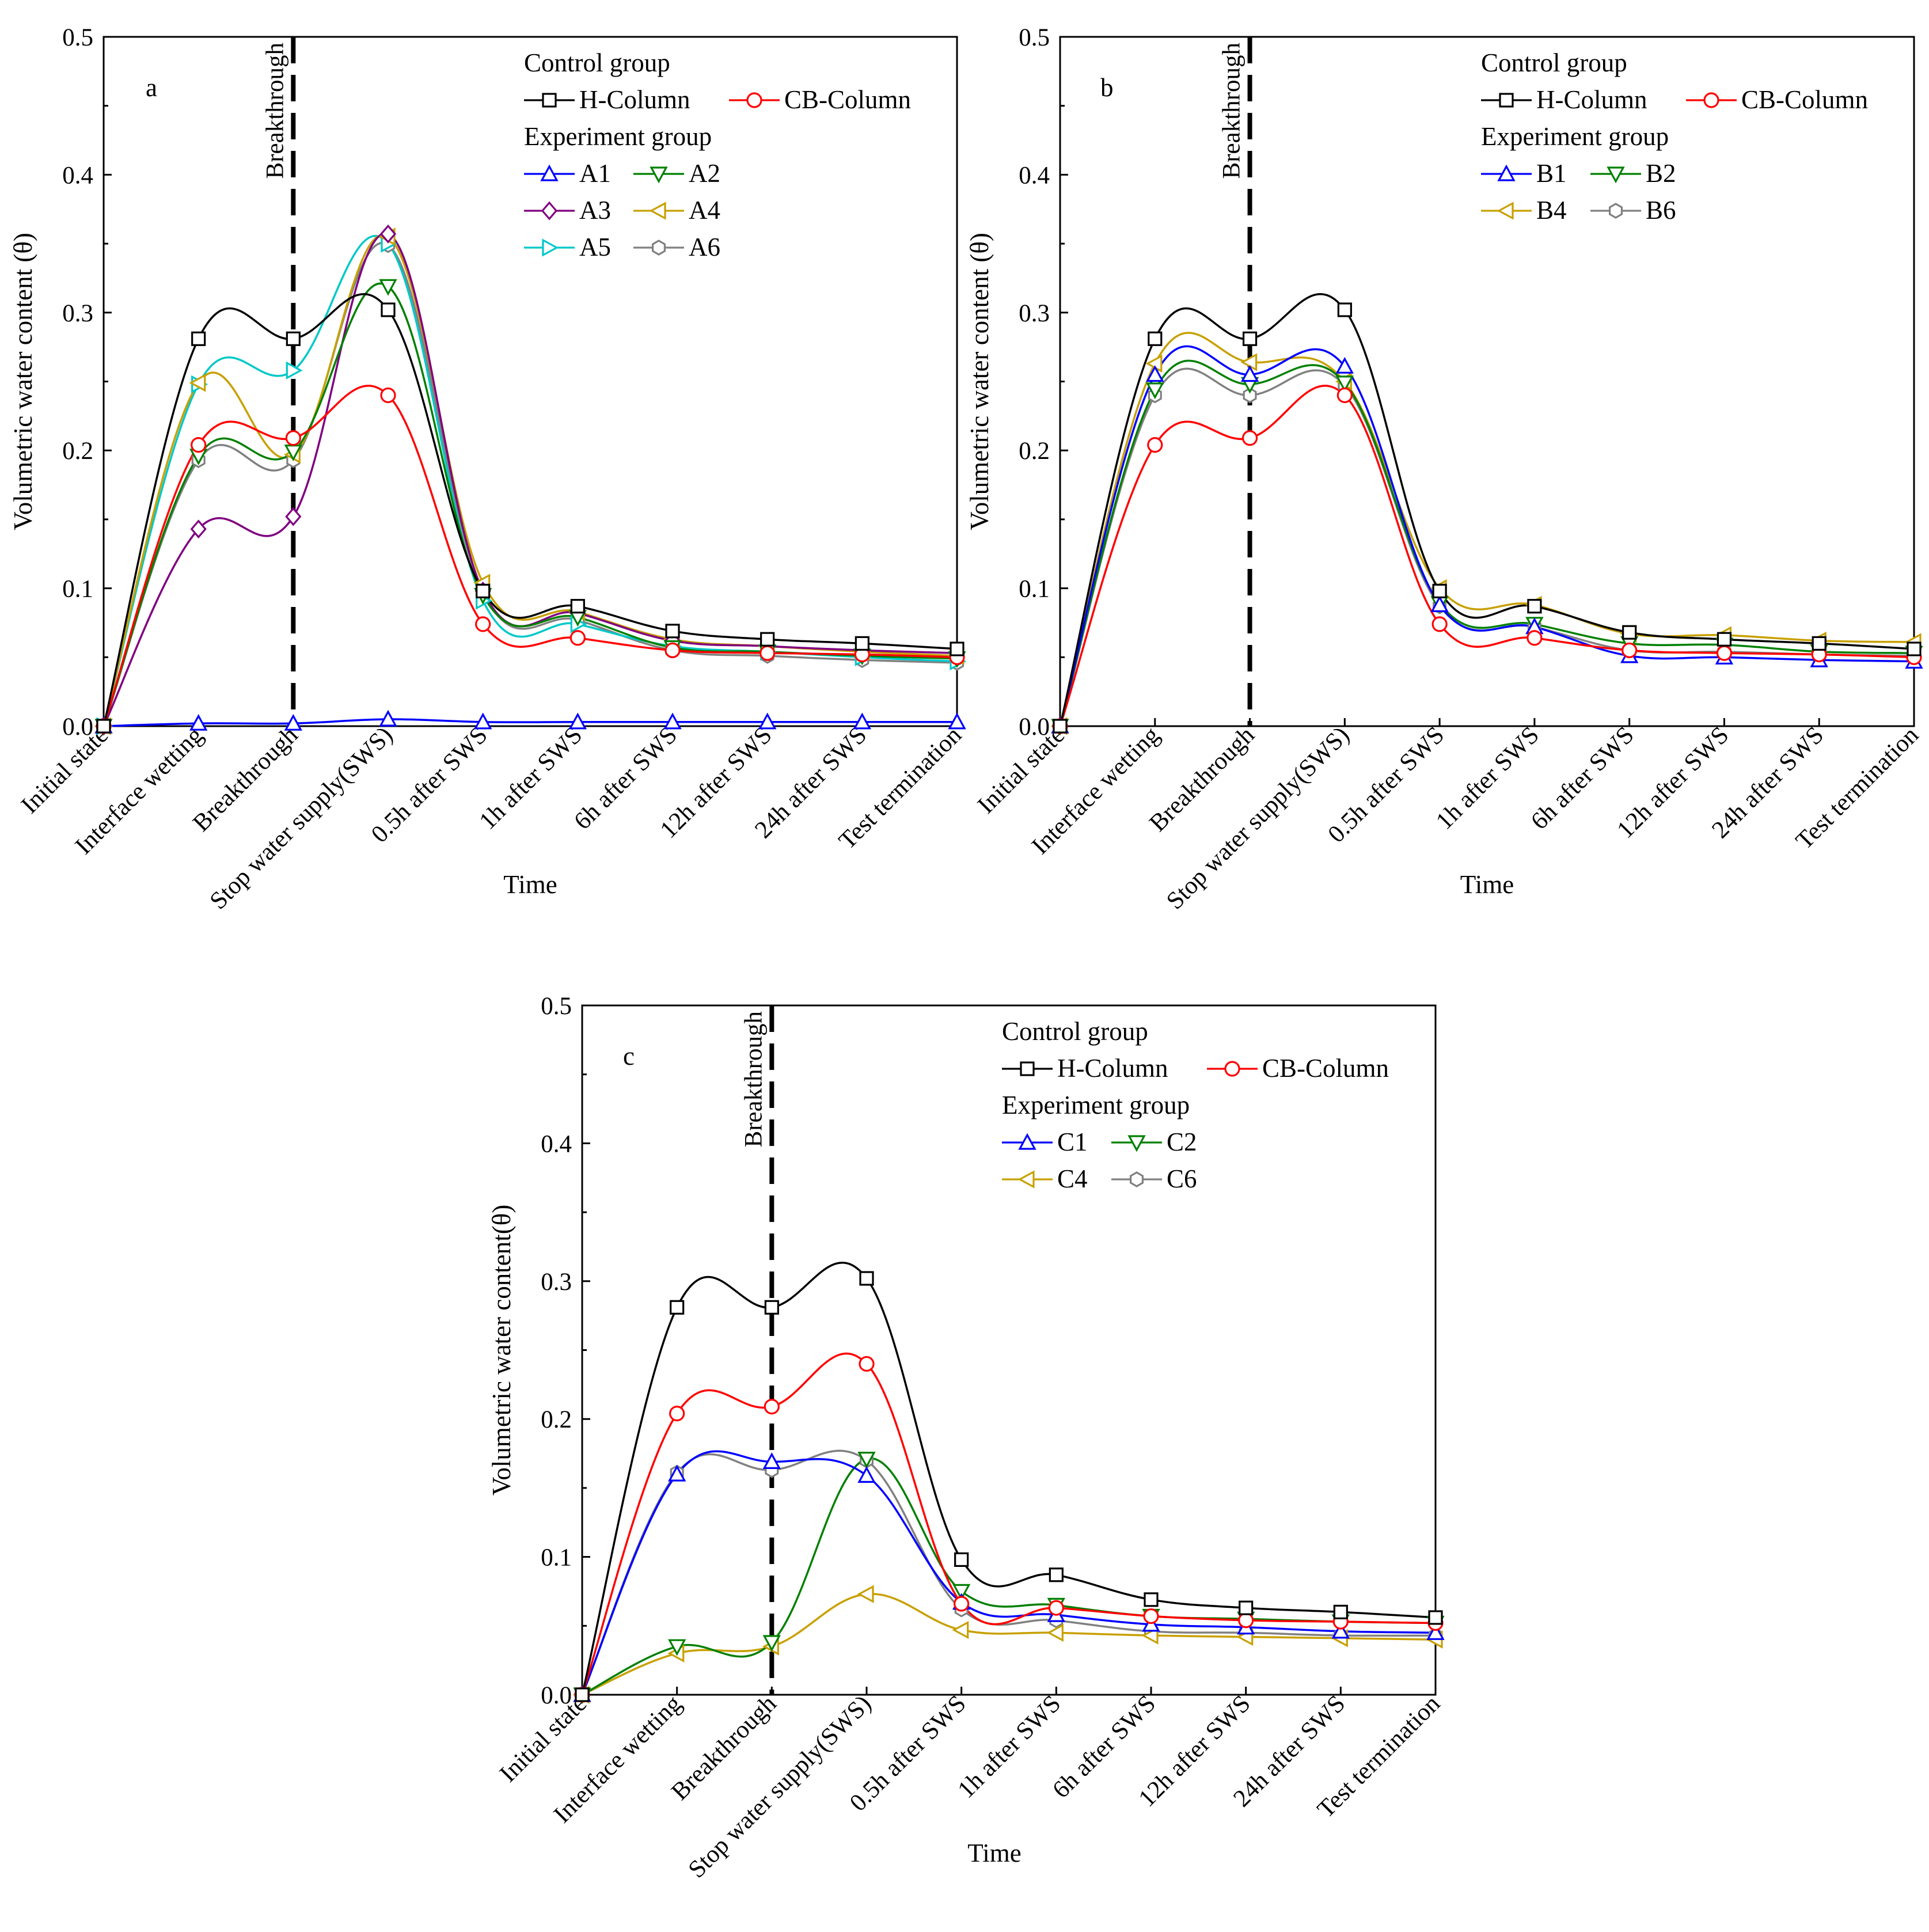 The image size is (1929, 1932). What do you see at coordinates (77, 175) in the screenshot?
I see `y-tick-label: 0.4` at bounding box center [77, 175].